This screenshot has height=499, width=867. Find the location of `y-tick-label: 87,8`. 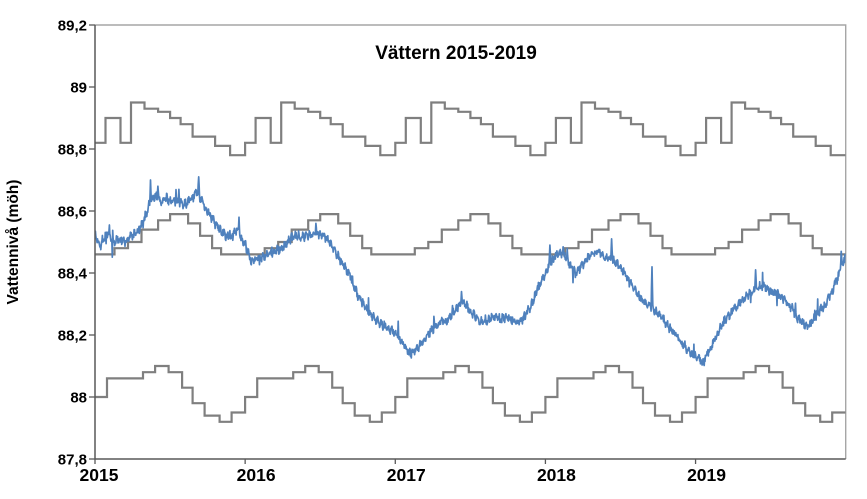

y-tick-label: 87,8 is located at coordinates (72, 460).